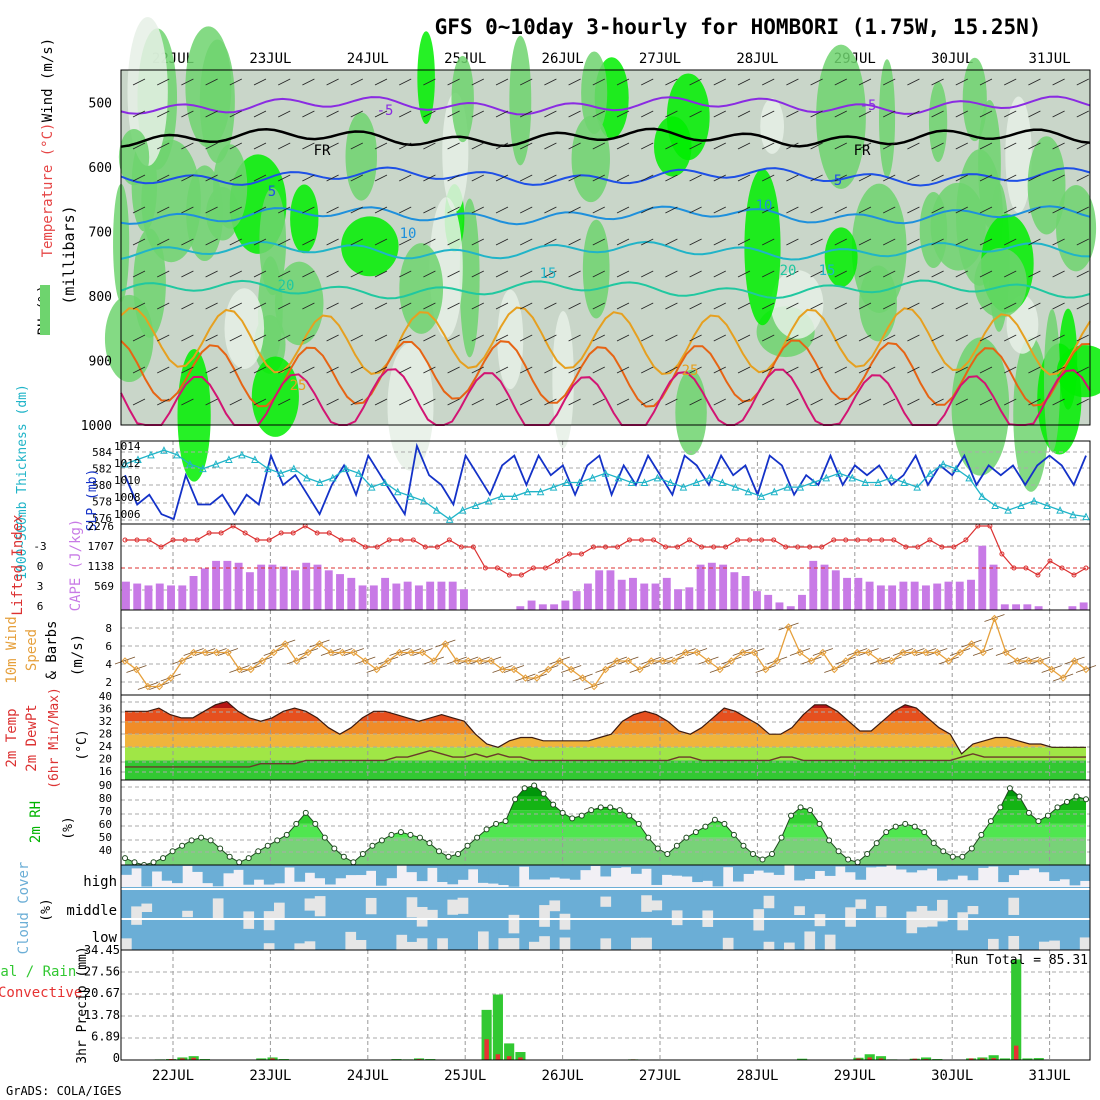 This screenshot has width=1100, height=1100. I want to click on rh-colorbar, so click(45, 310).